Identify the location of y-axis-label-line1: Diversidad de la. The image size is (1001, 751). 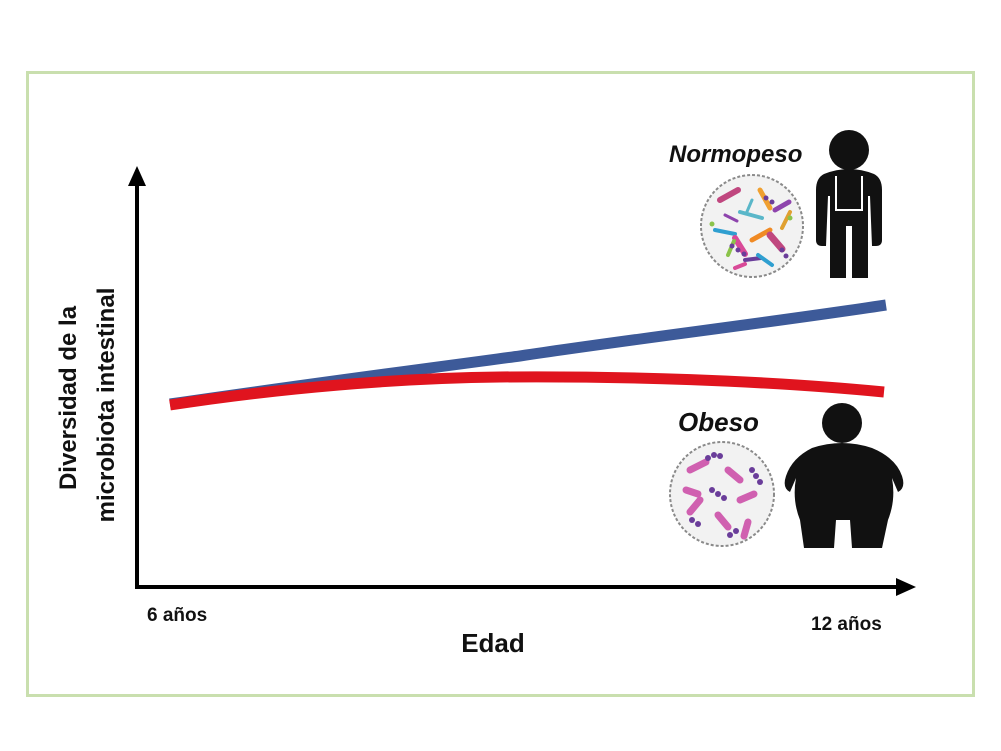
(68, 397).